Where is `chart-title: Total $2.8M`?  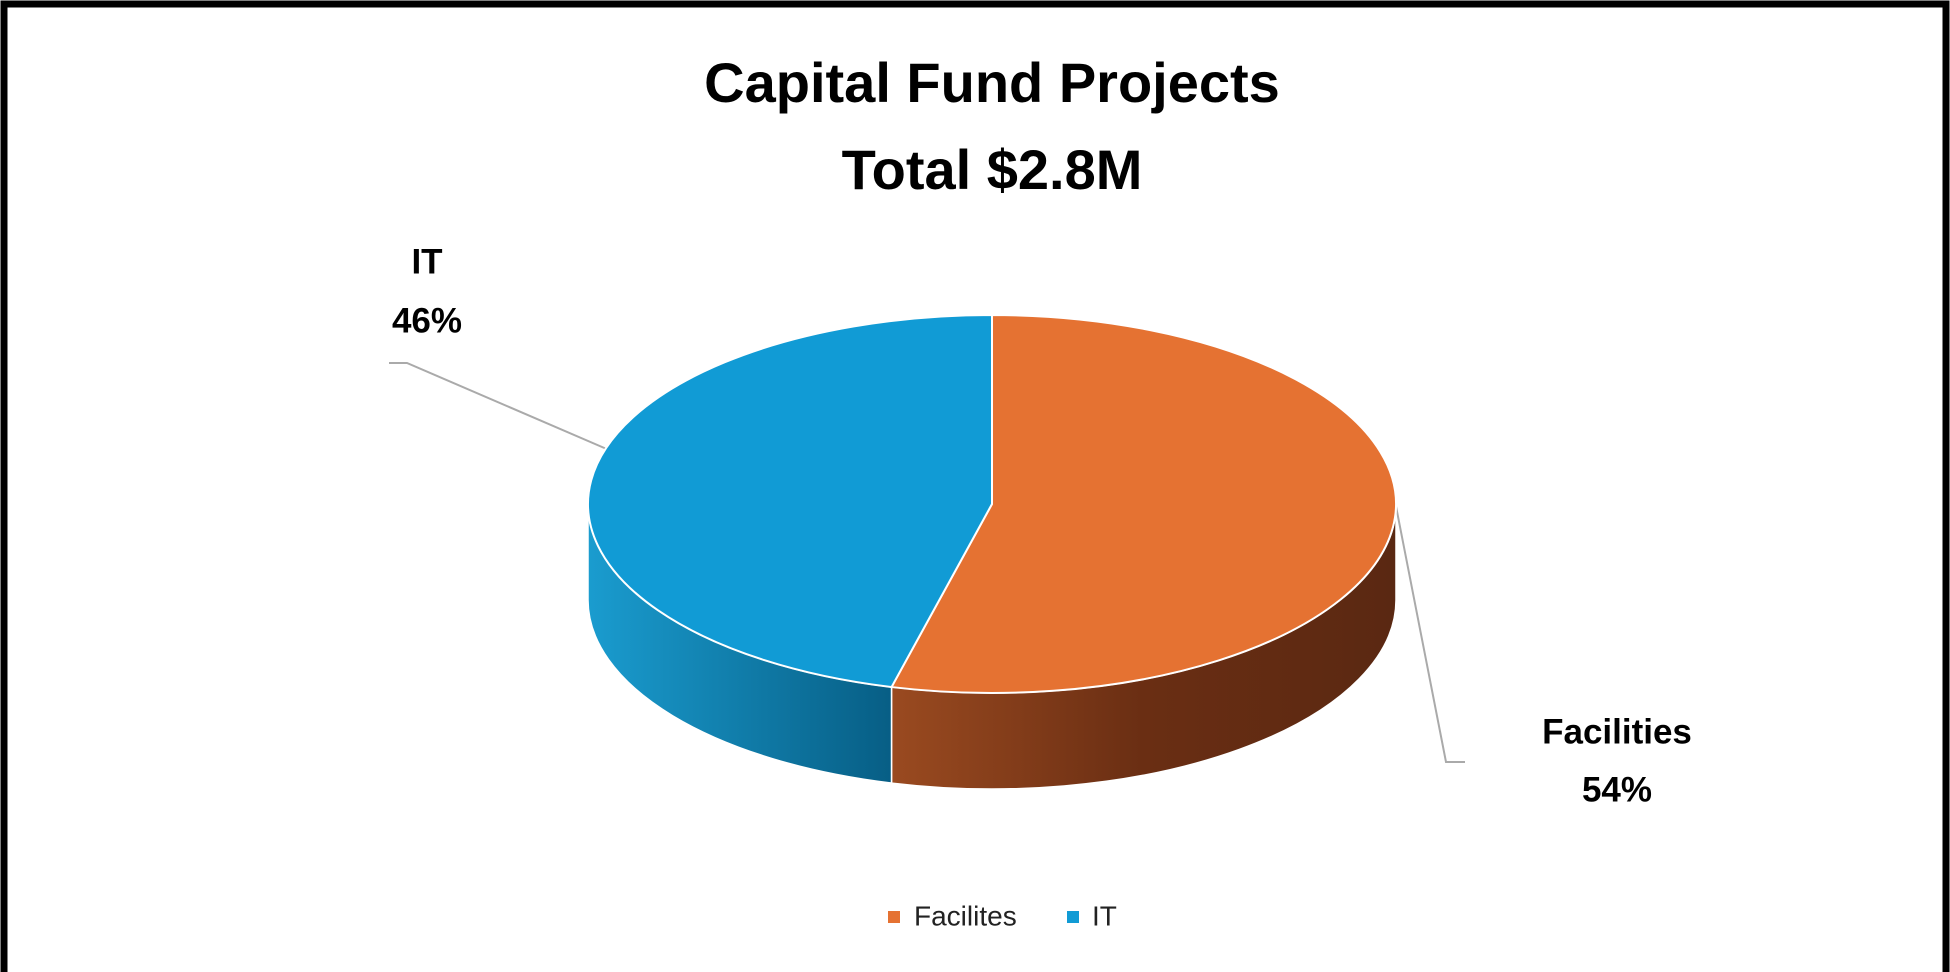 chart-title: Total $2.8M is located at coordinates (992, 169).